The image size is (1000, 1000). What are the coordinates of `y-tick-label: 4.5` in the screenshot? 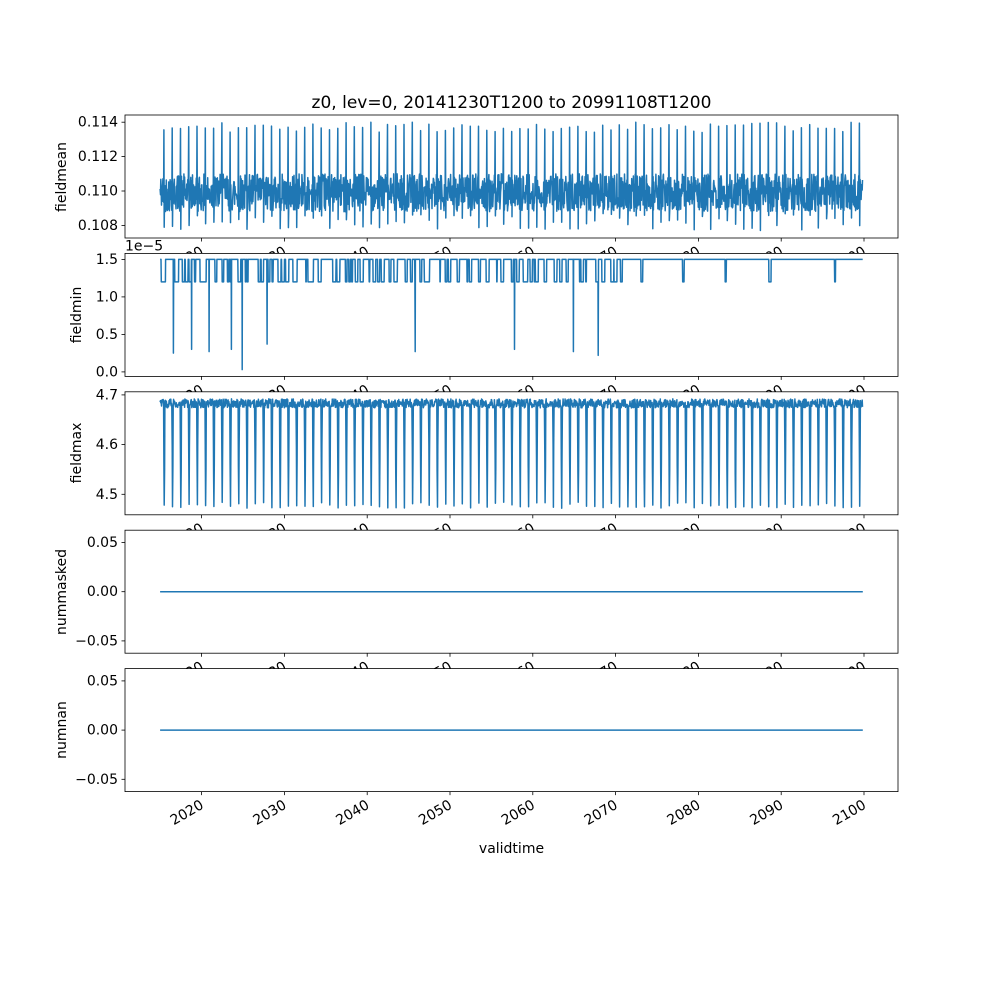 It's located at (107, 495).